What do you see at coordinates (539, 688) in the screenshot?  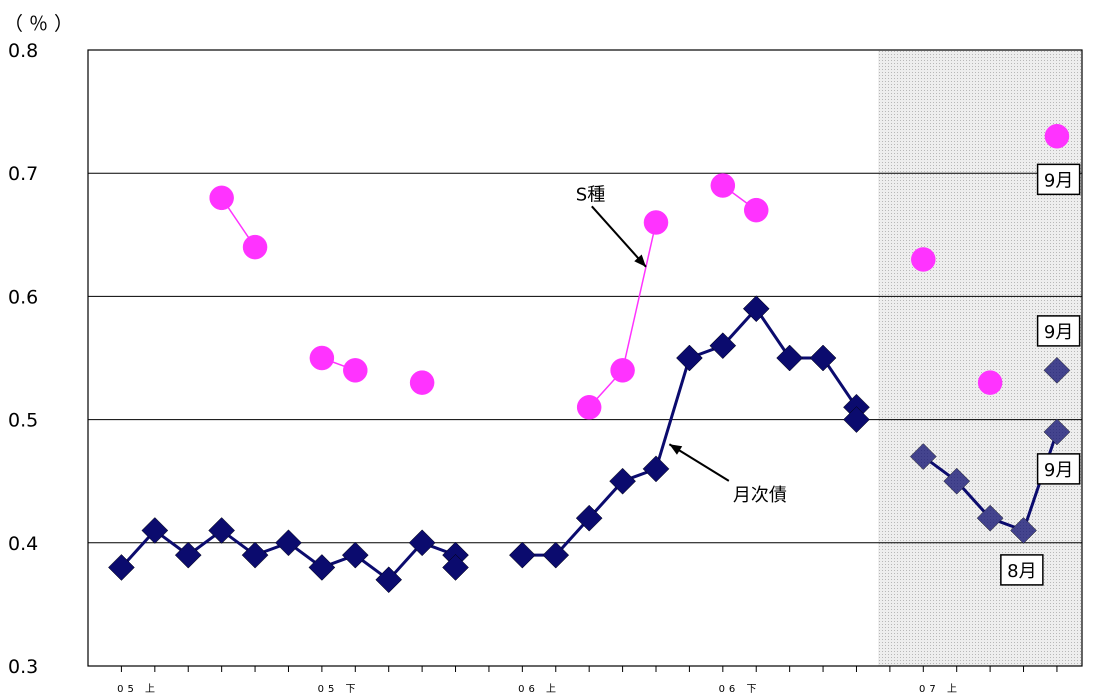 I see `x-tick-label: 06 上` at bounding box center [539, 688].